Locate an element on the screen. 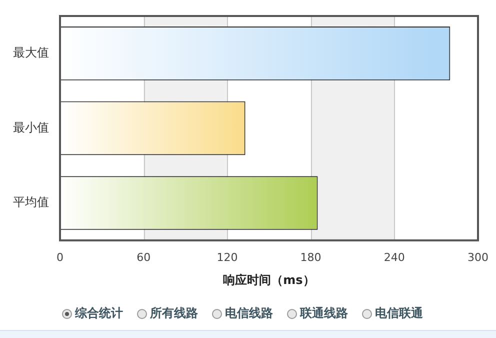  x-axis-title: 响应时间（ms） is located at coordinates (269, 279).